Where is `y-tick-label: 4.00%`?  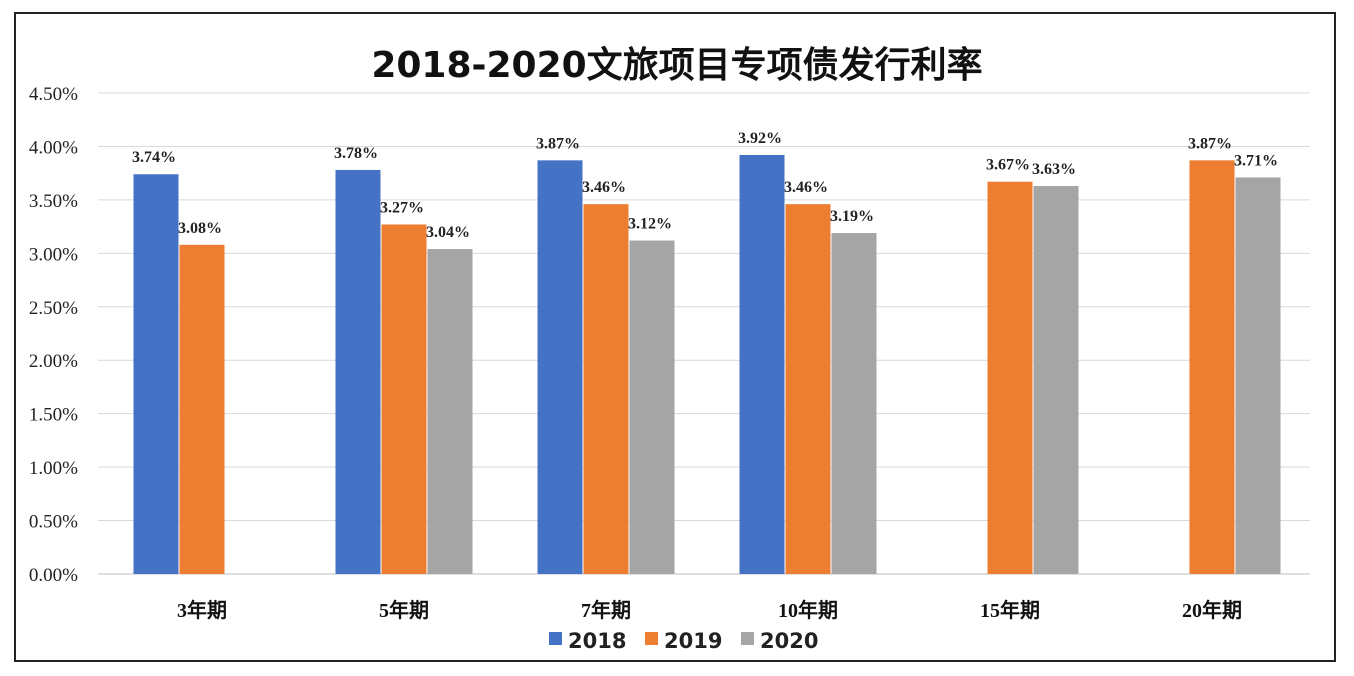 y-tick-label: 4.00% is located at coordinates (53, 147).